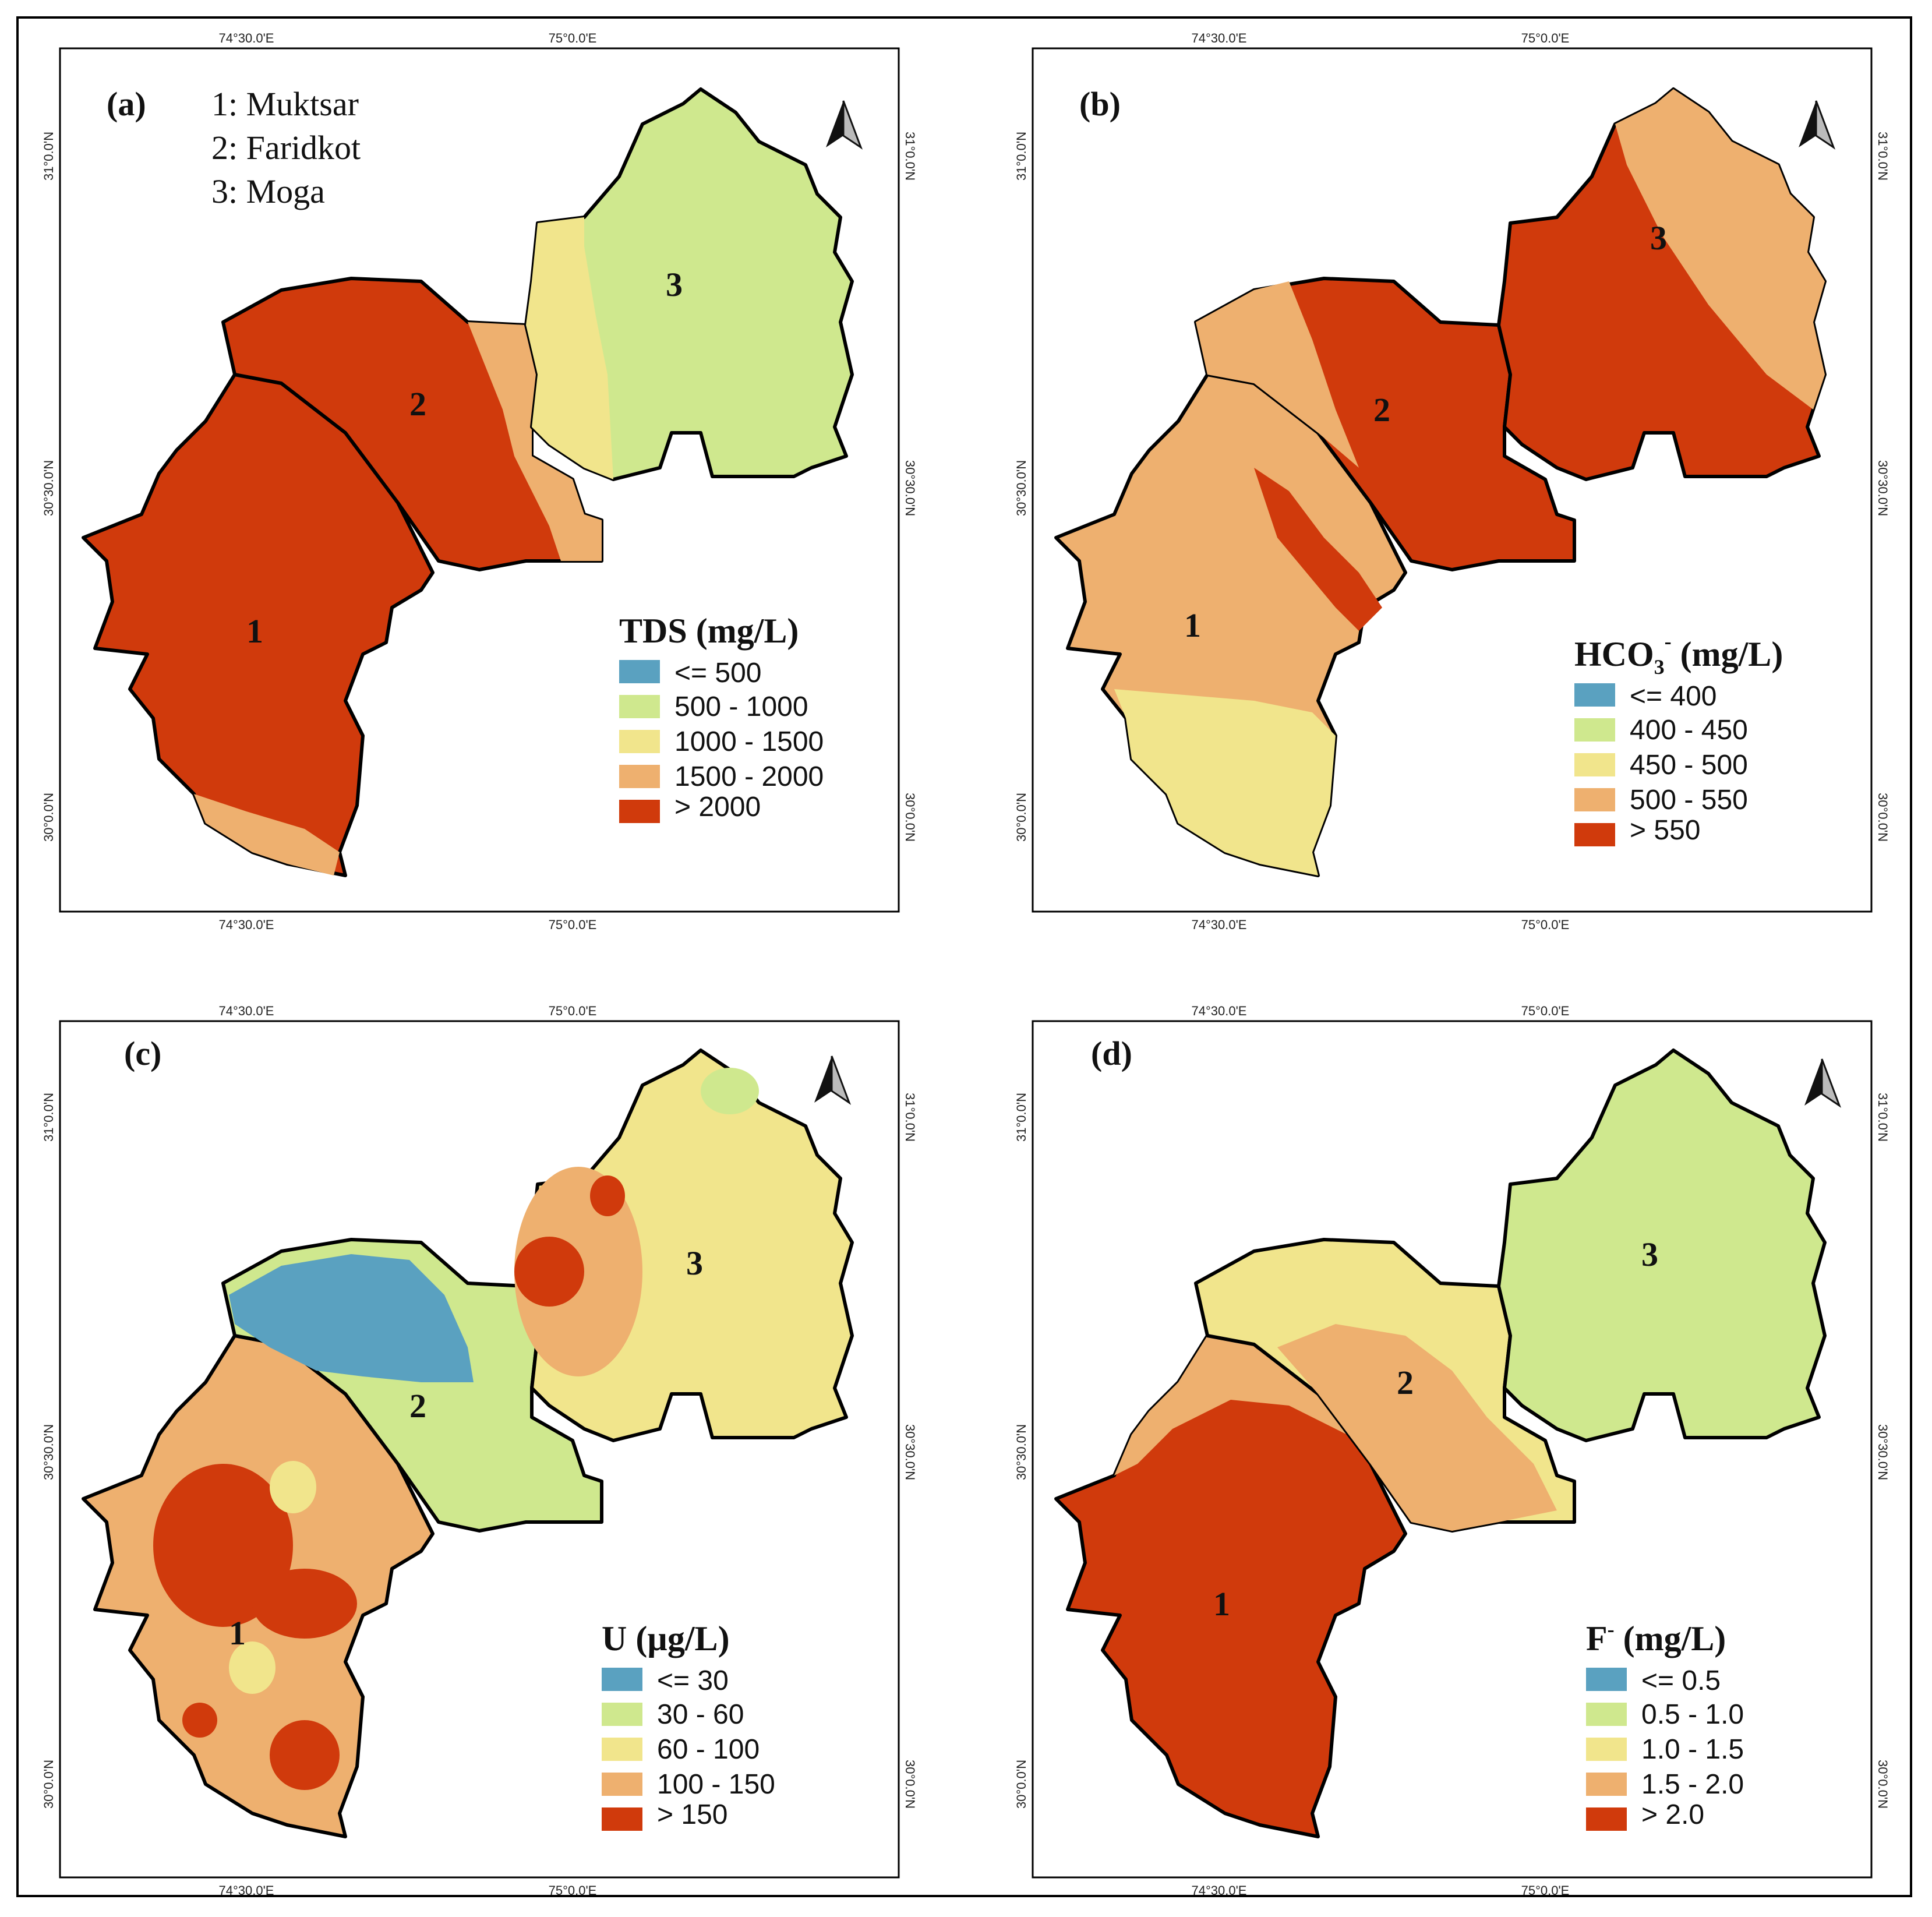 The height and width of the screenshot is (1917, 1932). What do you see at coordinates (246, 924) in the screenshot?
I see `panel-a-lon-bottom-1: 74°30.0'E` at bounding box center [246, 924].